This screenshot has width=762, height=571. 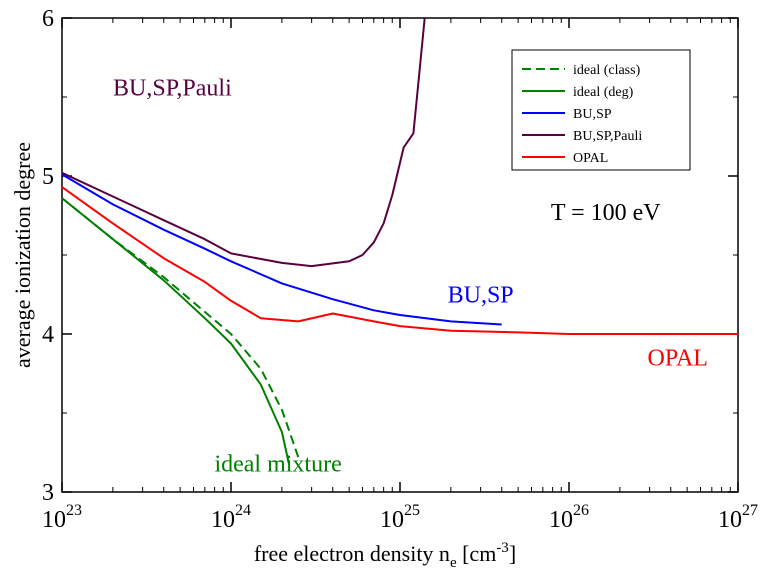 What do you see at coordinates (477, 553) in the screenshot?
I see `x-axis-label-unit: [cm` at bounding box center [477, 553].